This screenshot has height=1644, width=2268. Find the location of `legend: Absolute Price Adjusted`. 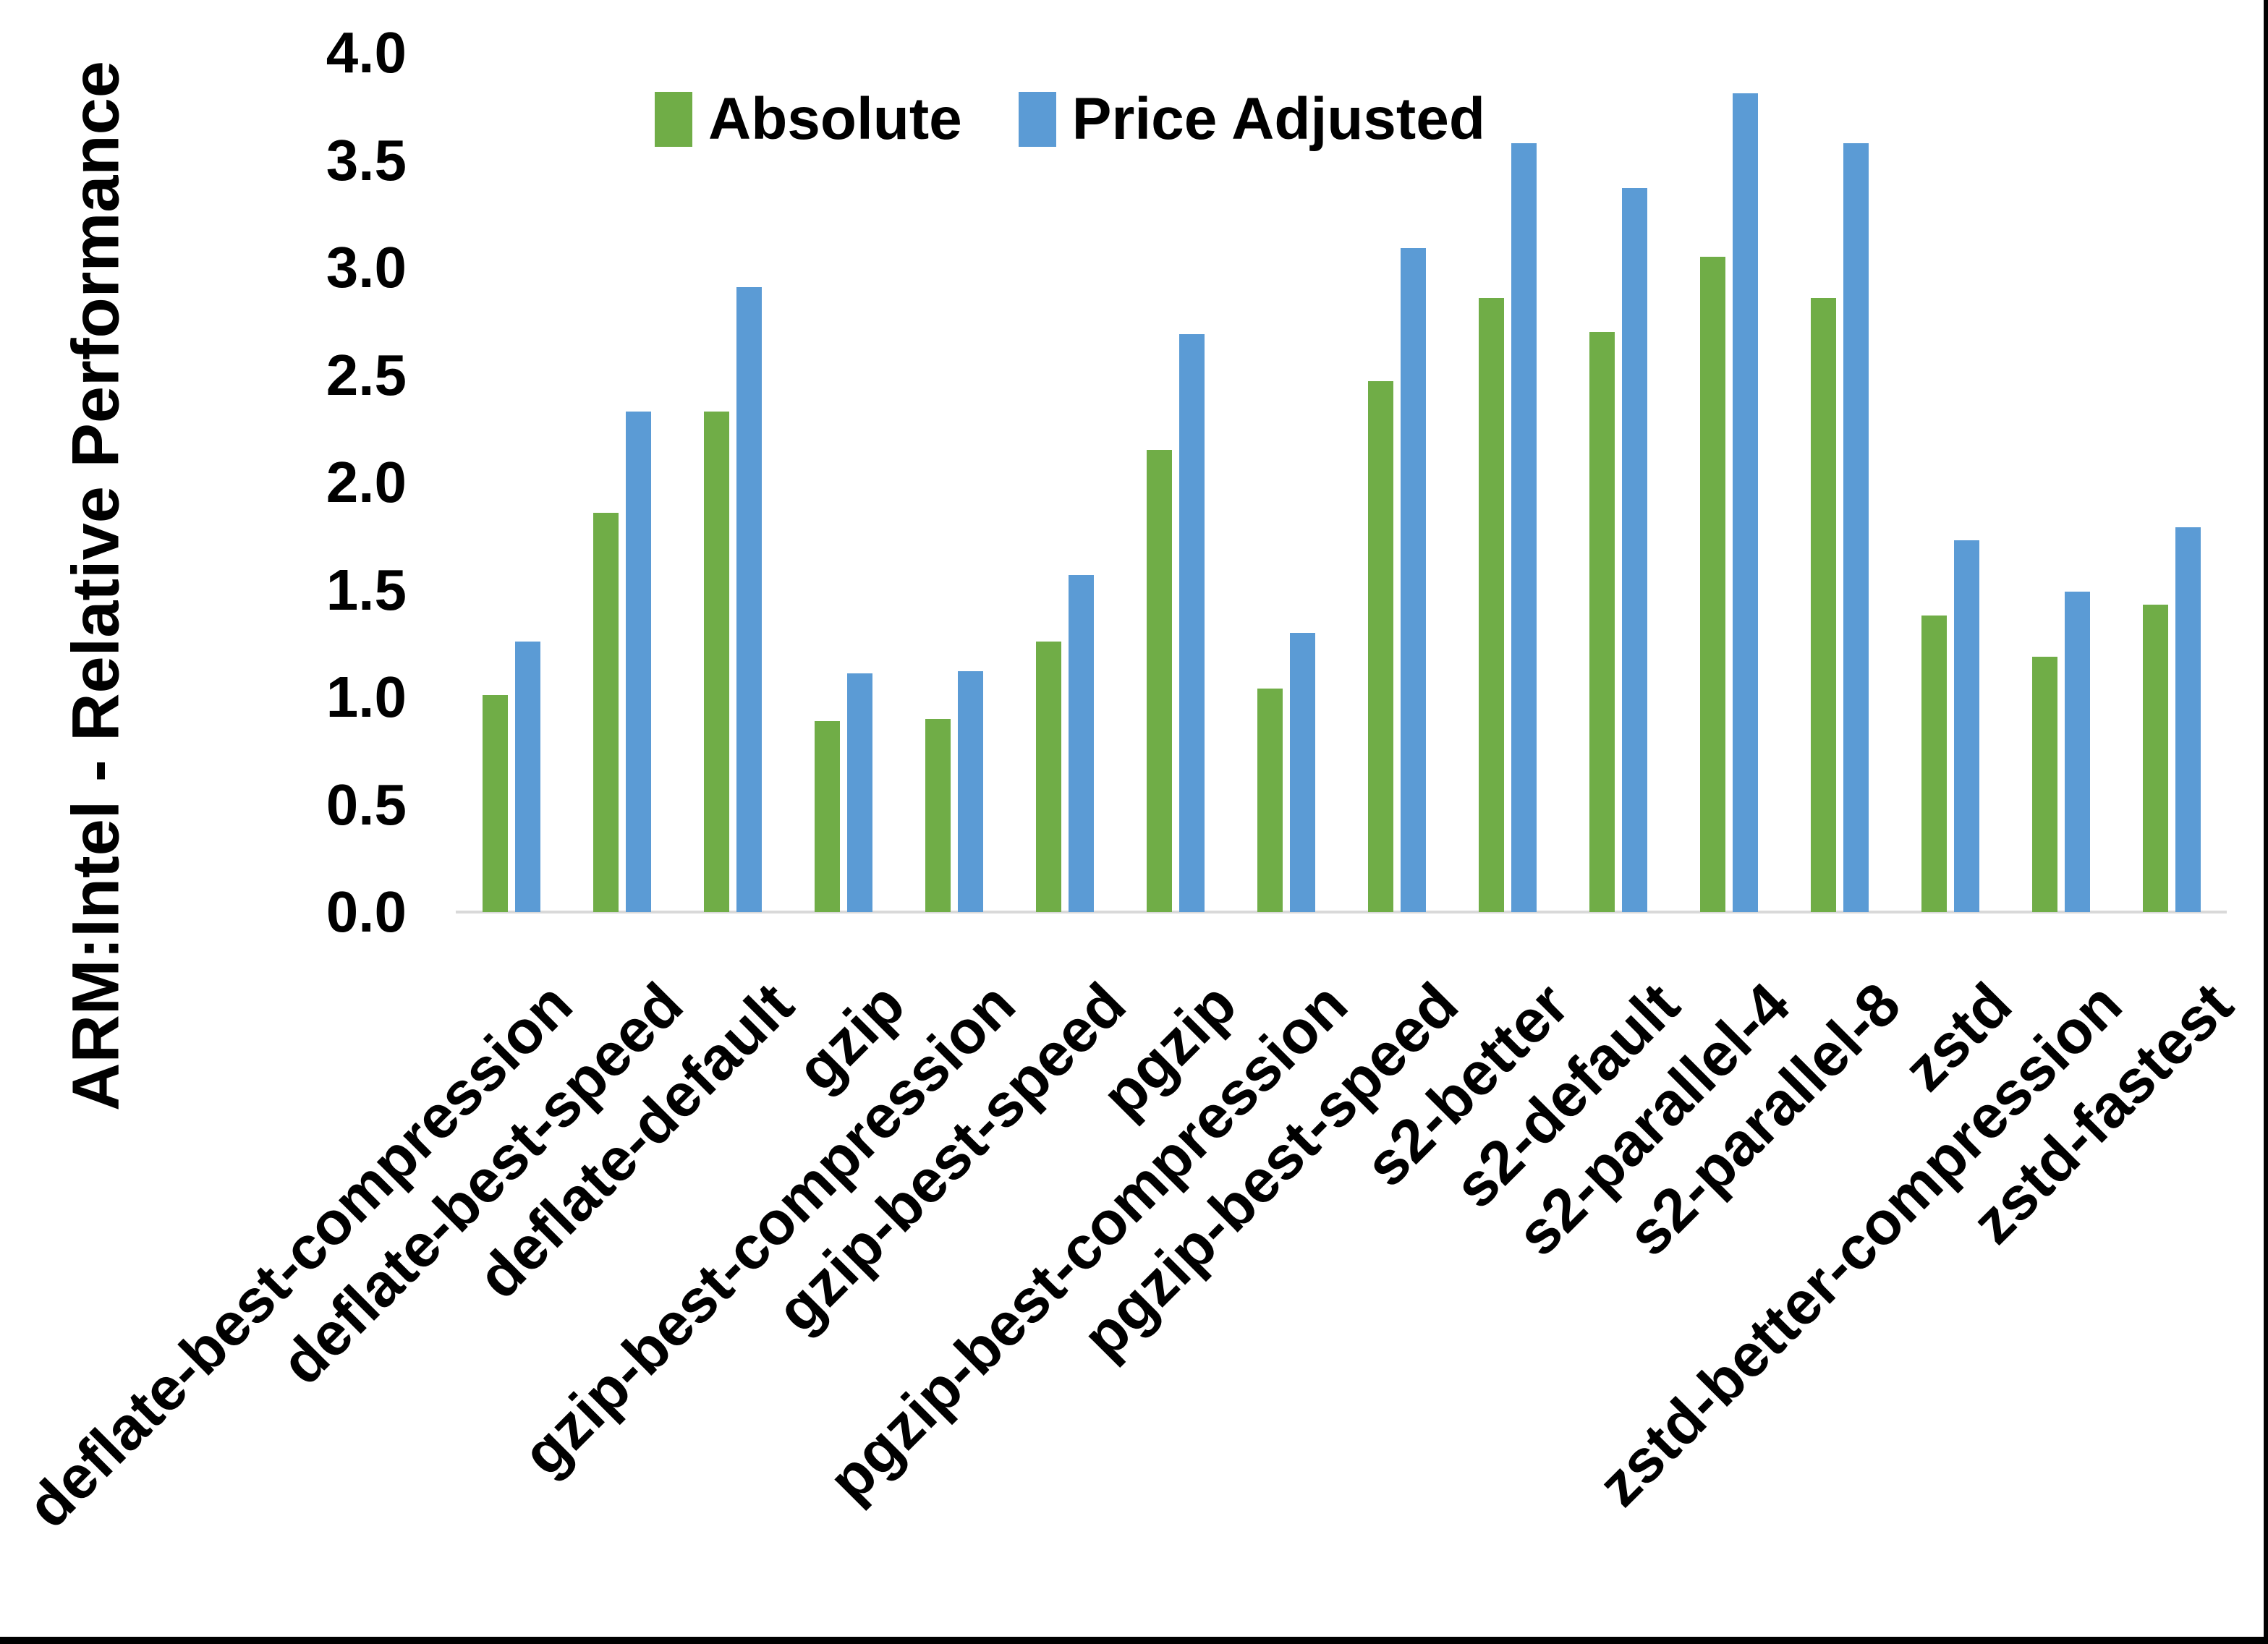

legend: Absolute Price Adjusted is located at coordinates (1070, 119).